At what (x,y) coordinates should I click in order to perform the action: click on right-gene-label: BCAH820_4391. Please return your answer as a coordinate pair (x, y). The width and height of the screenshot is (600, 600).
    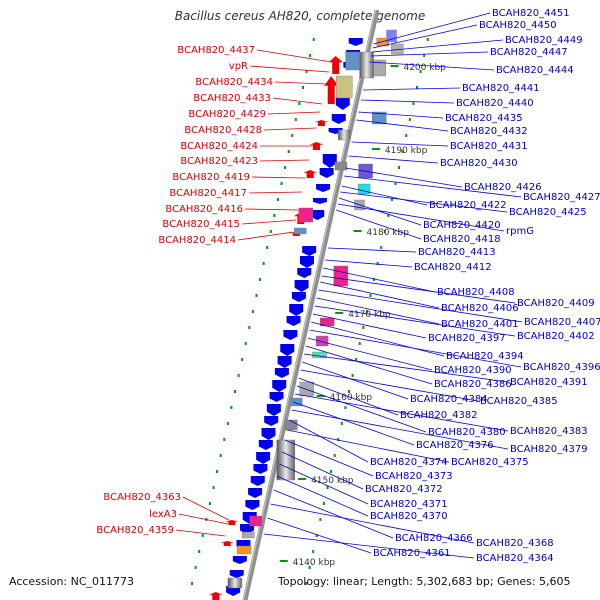
    Looking at the image, I should click on (549, 382).